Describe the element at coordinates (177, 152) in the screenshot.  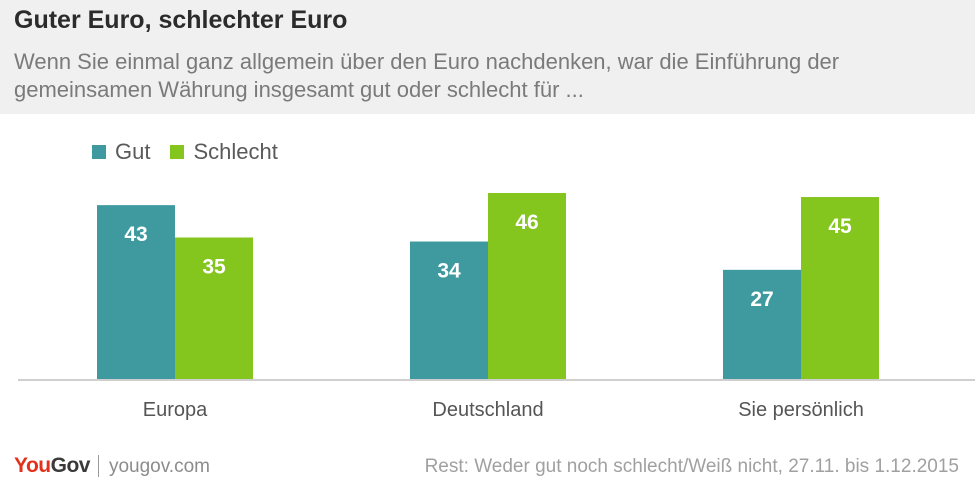
I see `legend-swatch-schlecht` at that location.